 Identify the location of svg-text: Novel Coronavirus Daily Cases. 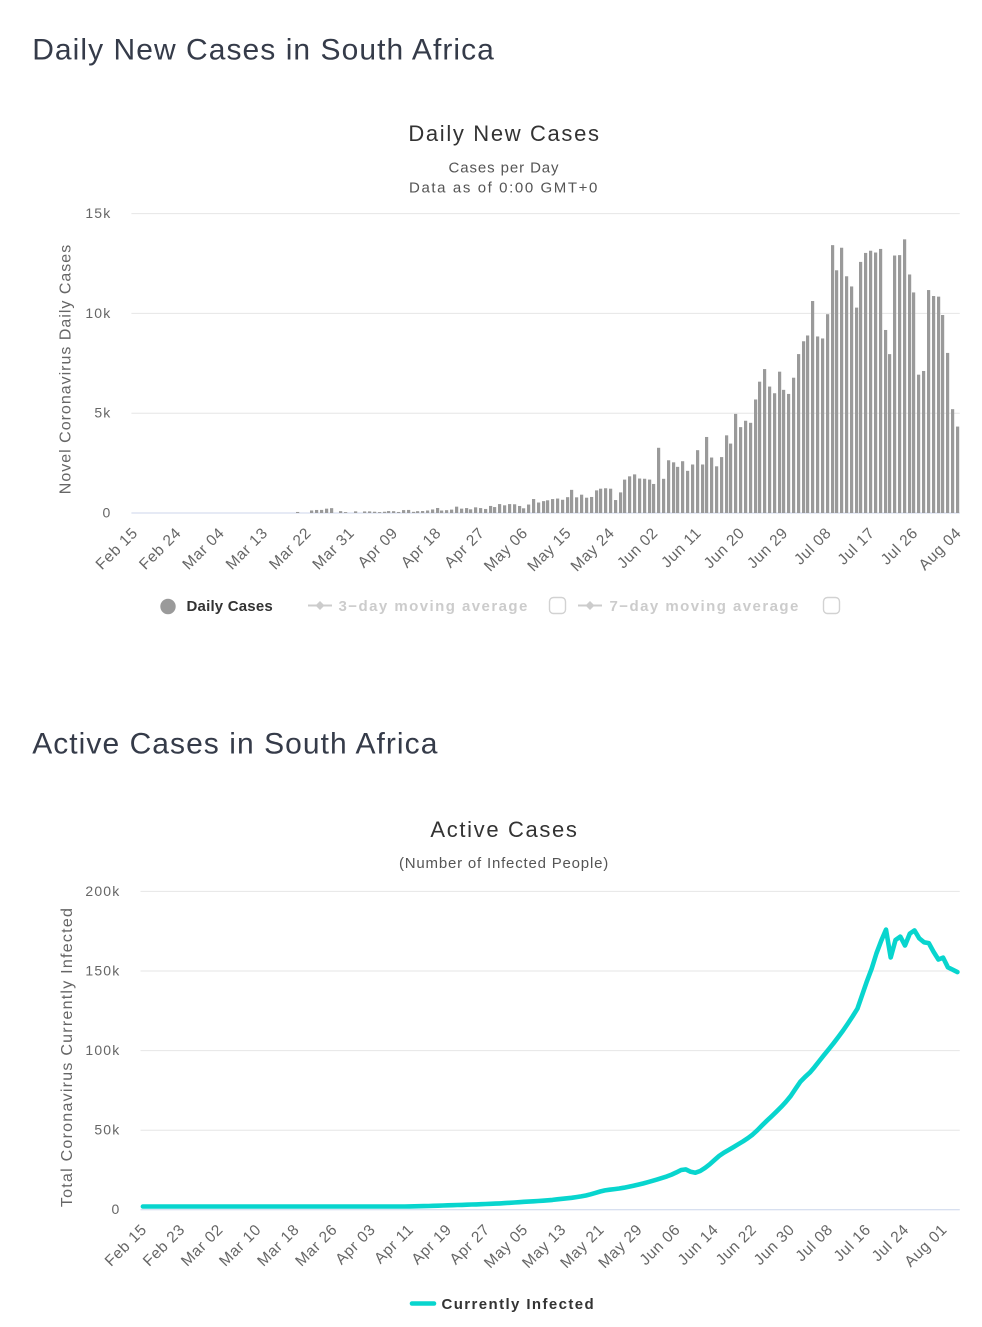
(66, 369).